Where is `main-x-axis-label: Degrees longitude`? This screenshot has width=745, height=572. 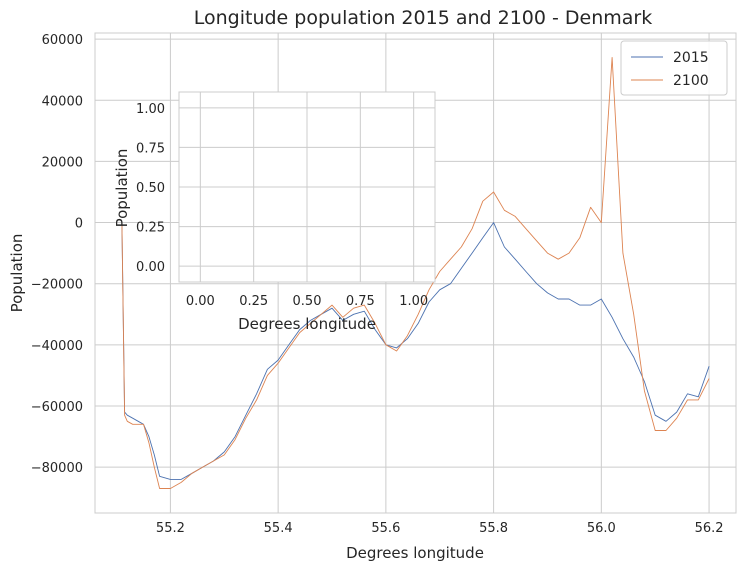 main-x-axis-label: Degrees longitude is located at coordinates (415, 553).